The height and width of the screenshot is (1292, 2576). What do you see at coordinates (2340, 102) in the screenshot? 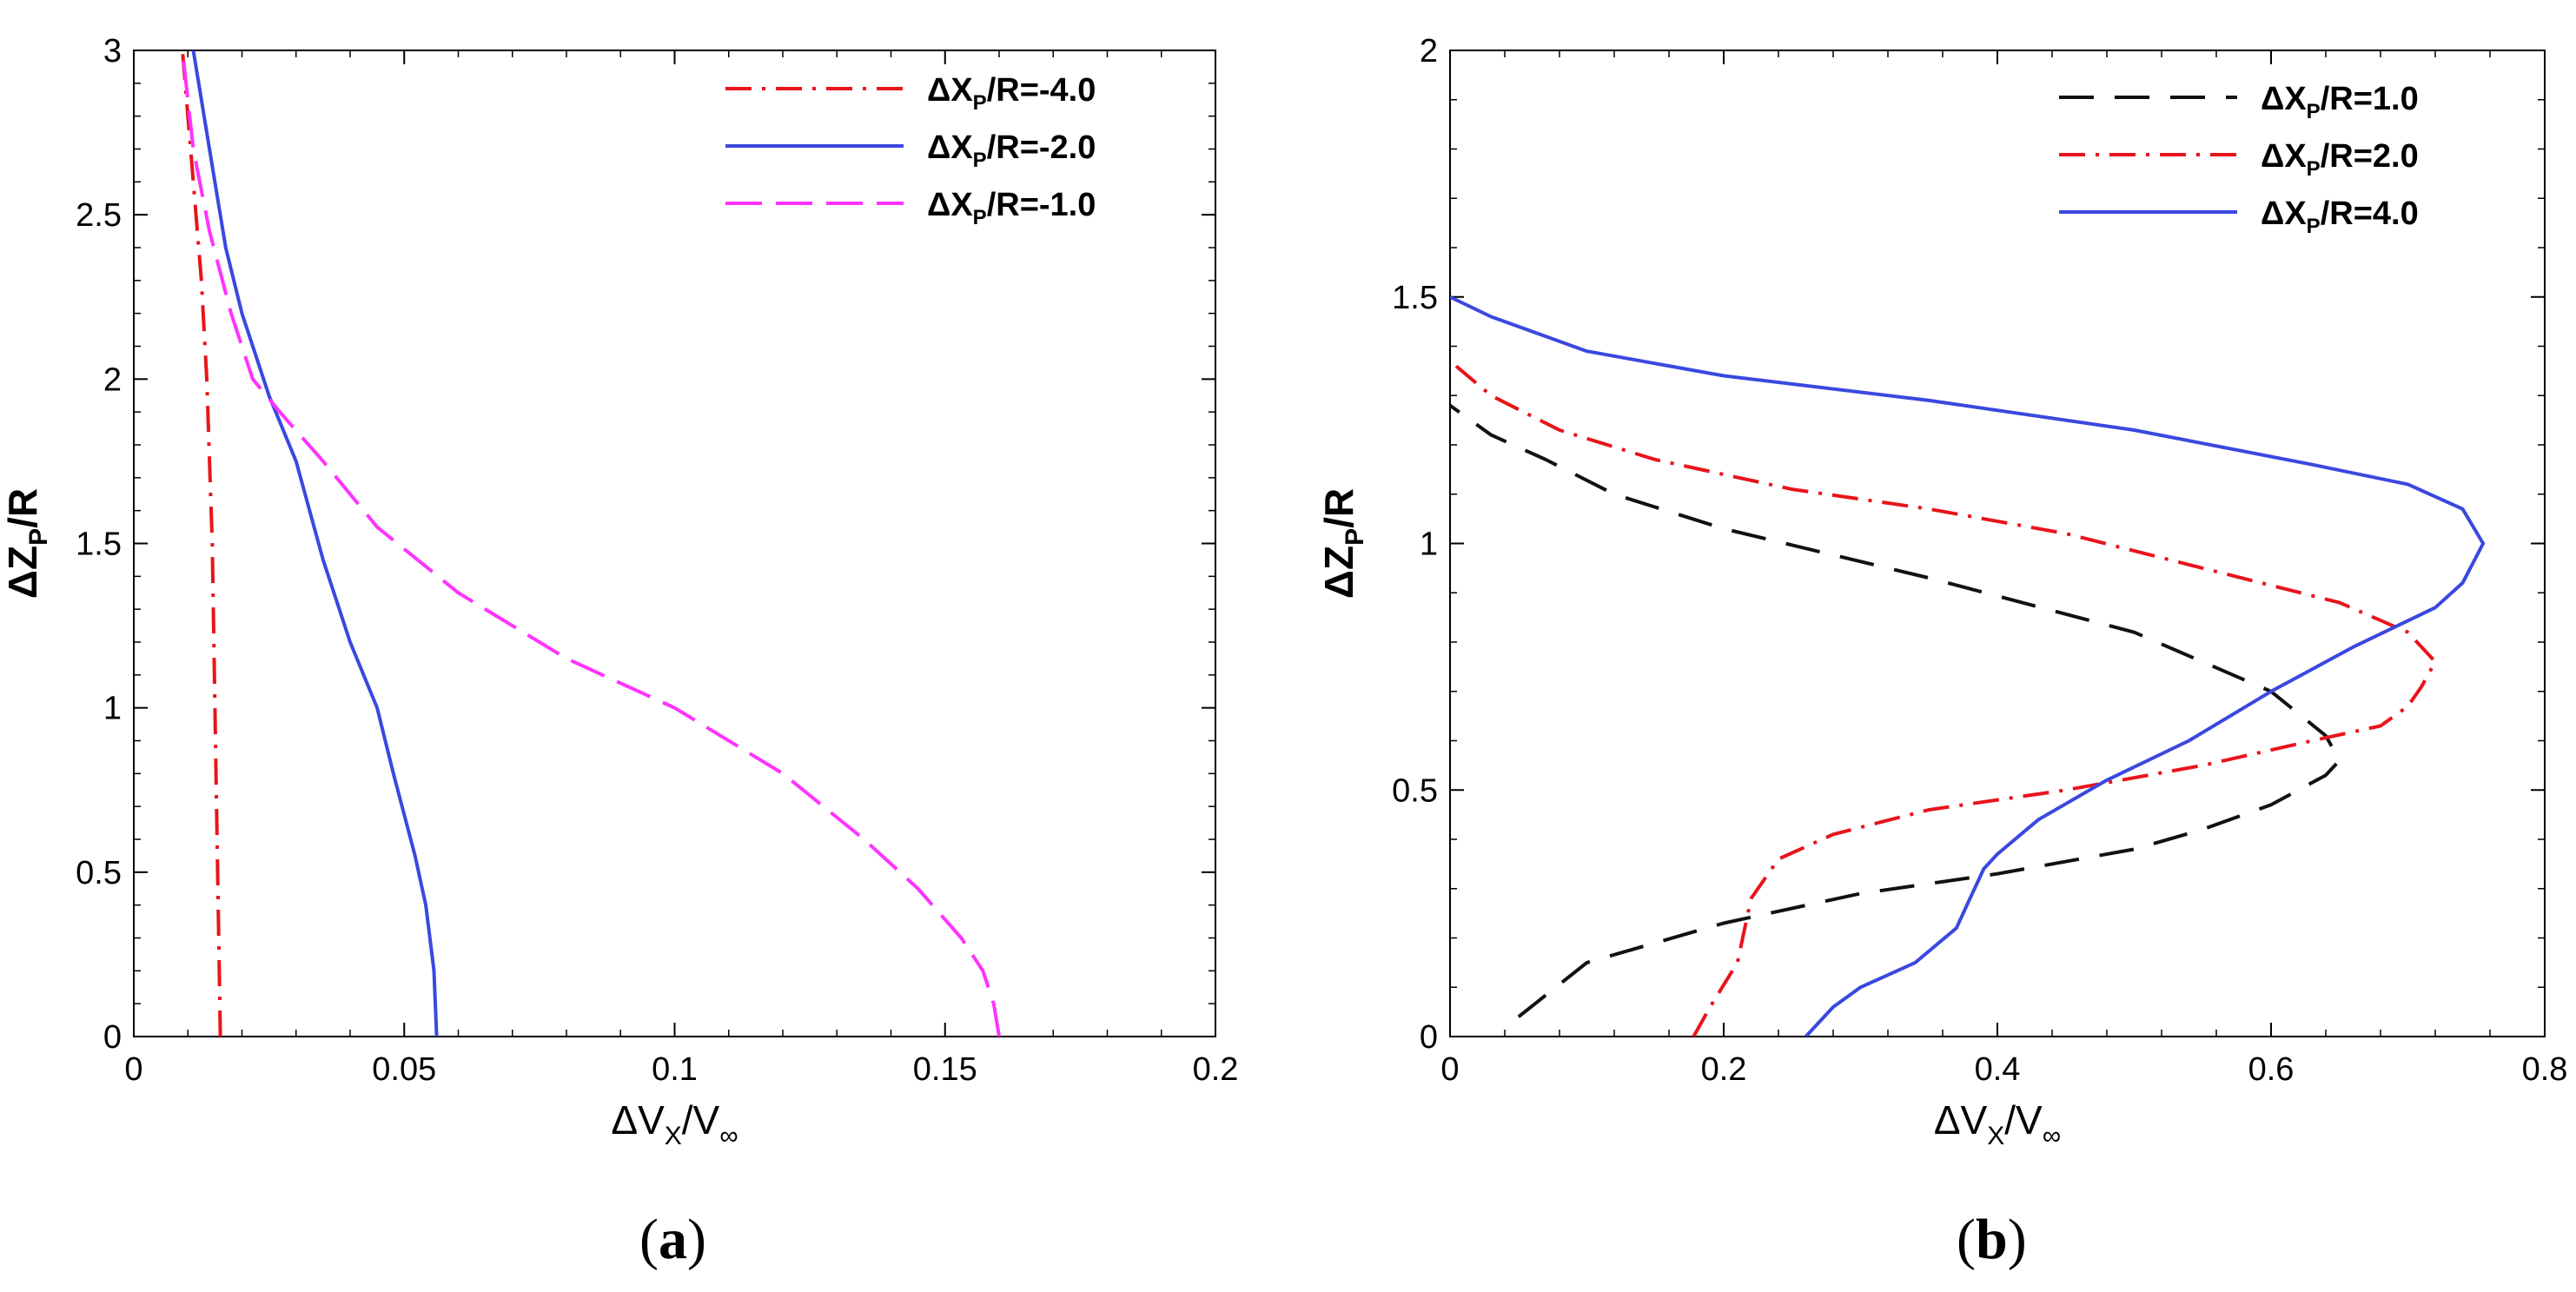
I see `legend-label-1: ΔXP/R=1.0` at bounding box center [2340, 102].